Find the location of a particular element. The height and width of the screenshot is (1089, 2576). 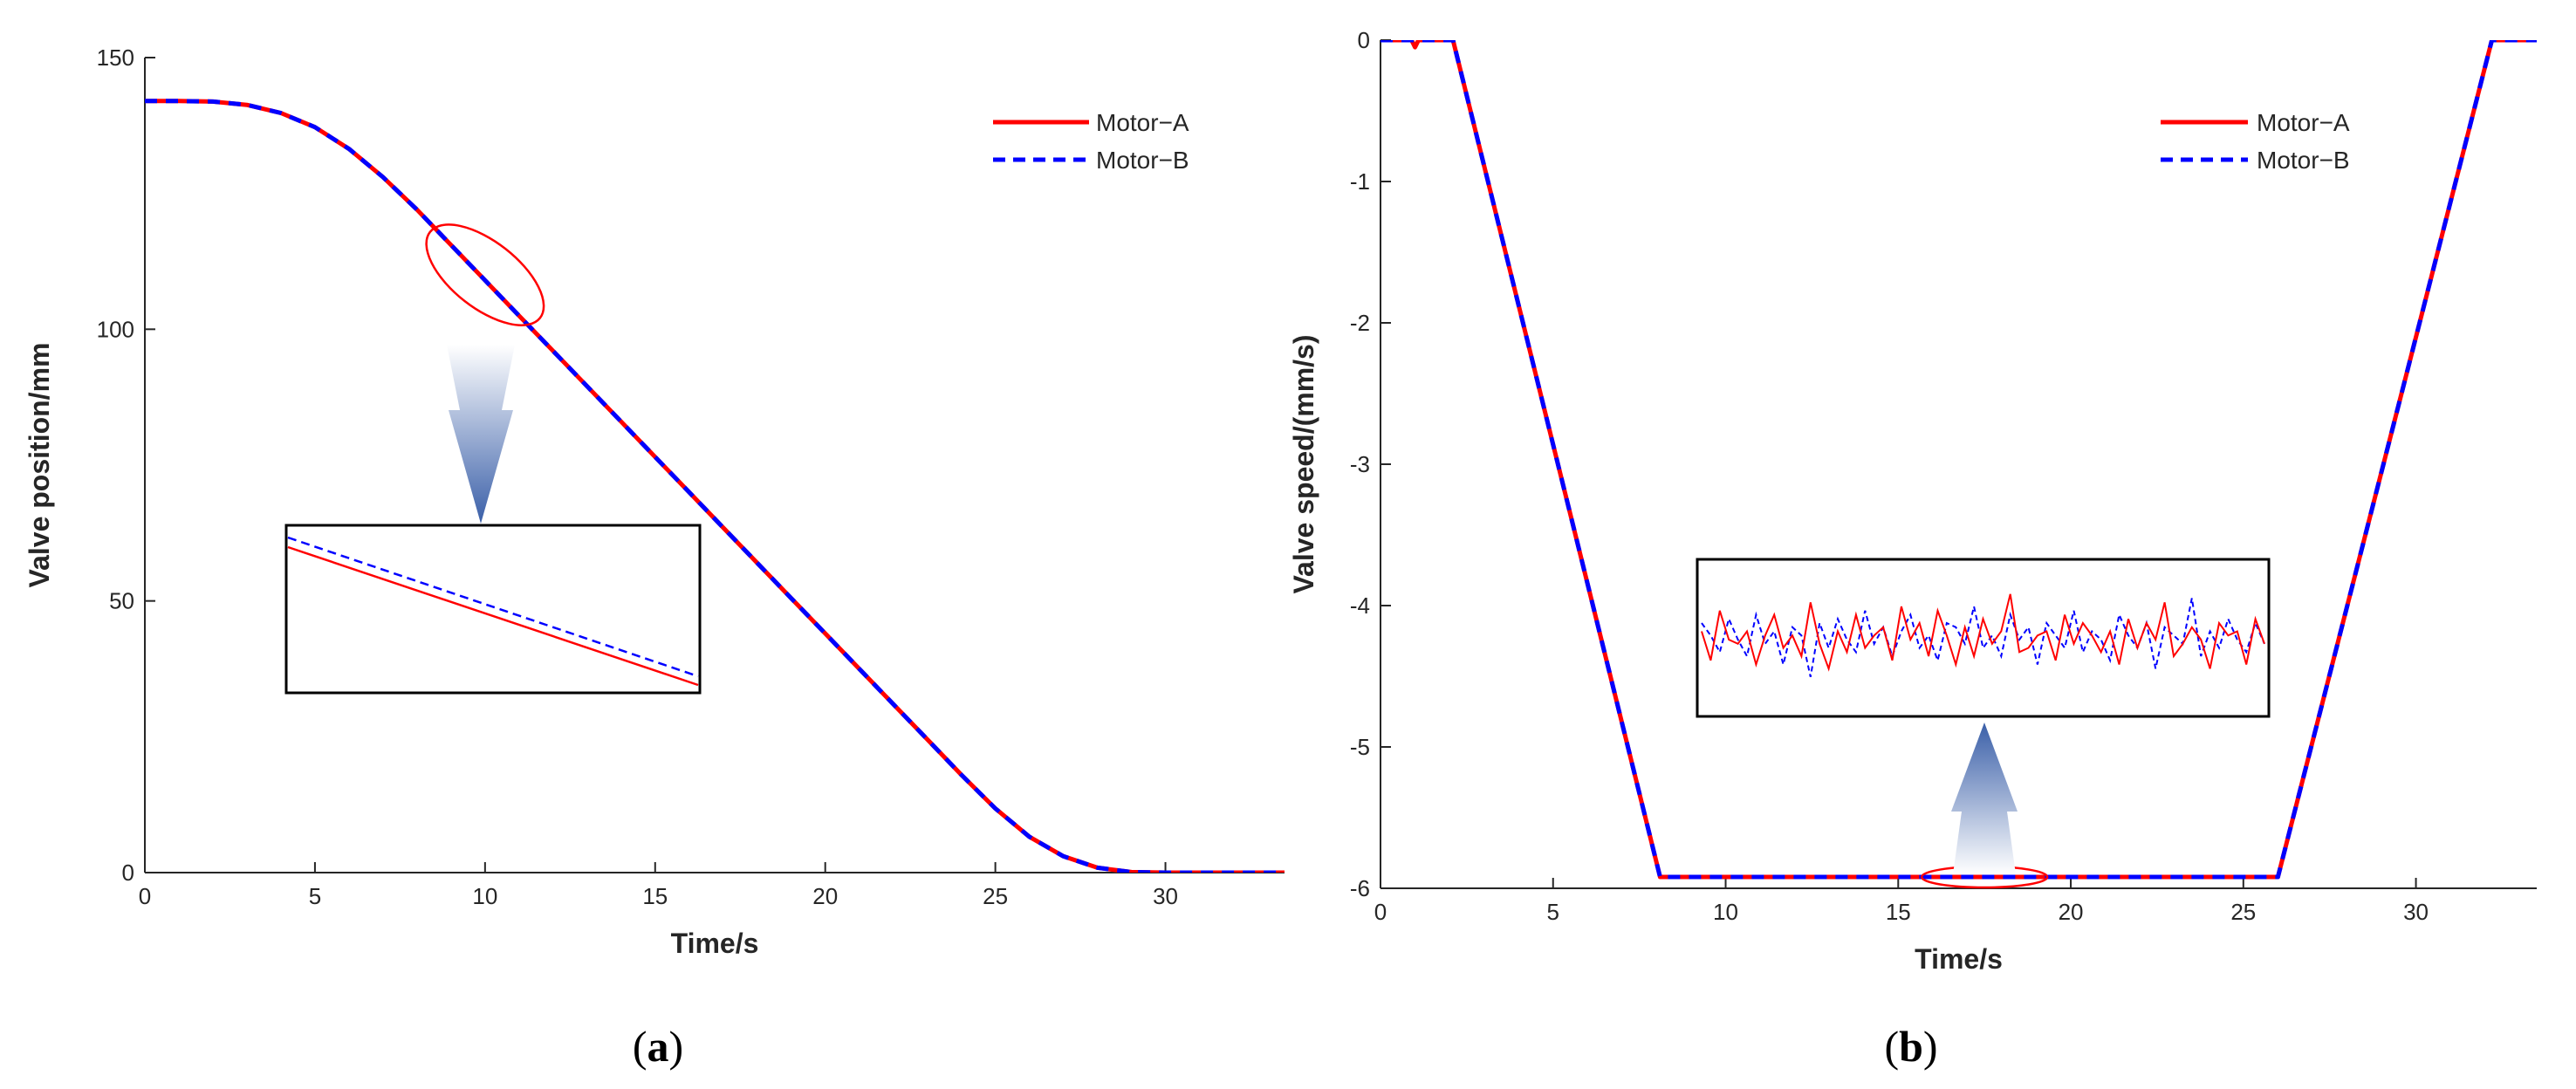

x-tick-label-a: 15 is located at coordinates (655, 896).